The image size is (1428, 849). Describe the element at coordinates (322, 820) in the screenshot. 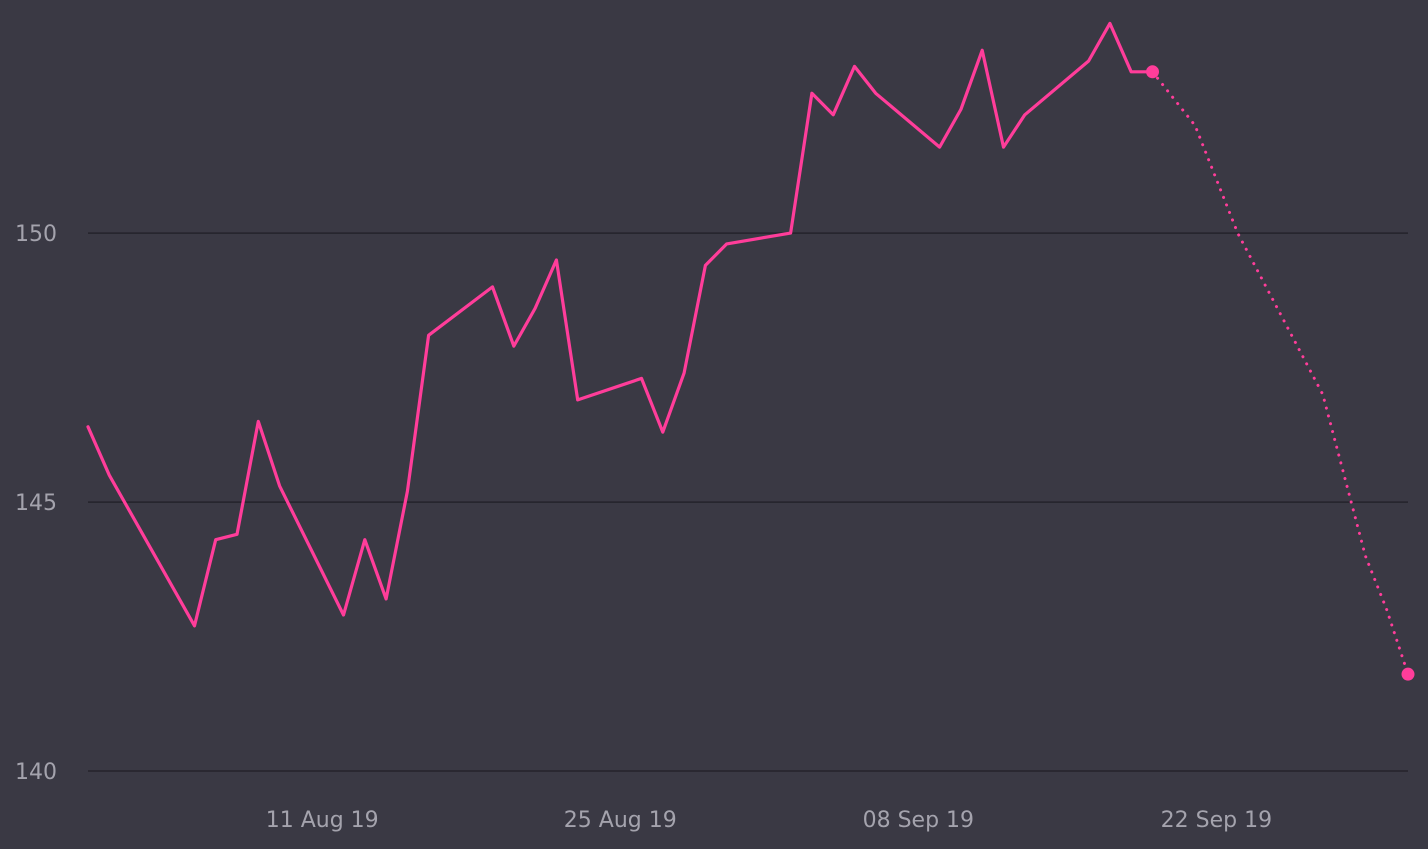

I see `x-tick-label: 11 Aug 19` at that location.